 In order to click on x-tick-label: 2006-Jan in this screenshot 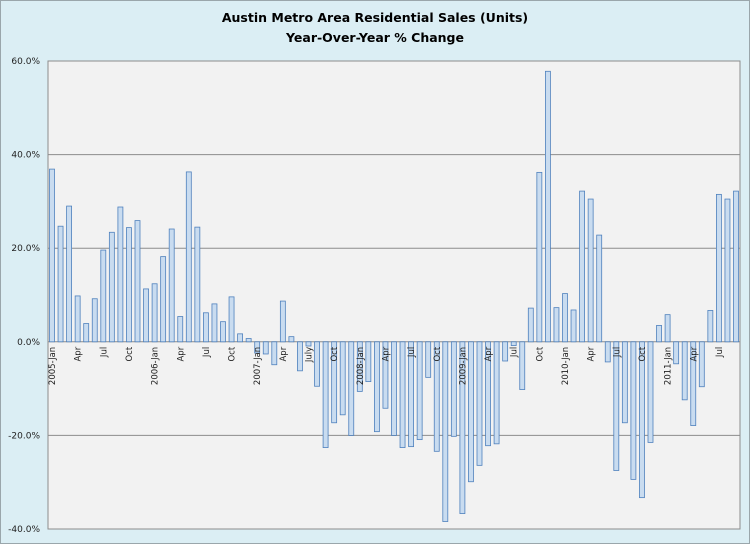, I will do `click(156, 366)`.